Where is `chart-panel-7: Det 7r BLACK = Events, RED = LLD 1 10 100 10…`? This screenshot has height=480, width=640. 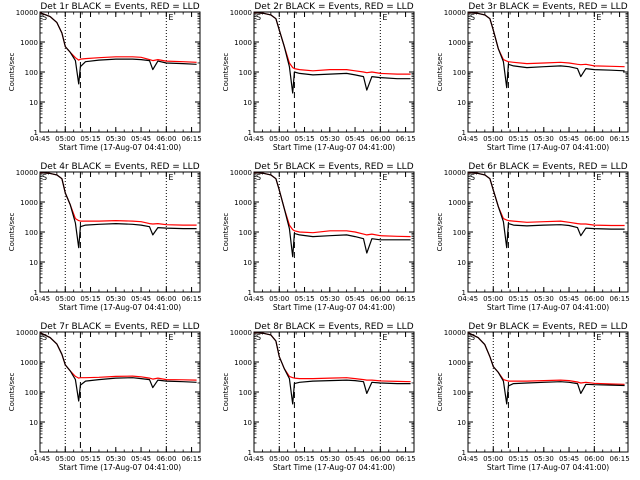 chart-panel-7: Det 7r BLACK = Events, RED = LLD 1 10 100 10… is located at coordinates (105, 397).